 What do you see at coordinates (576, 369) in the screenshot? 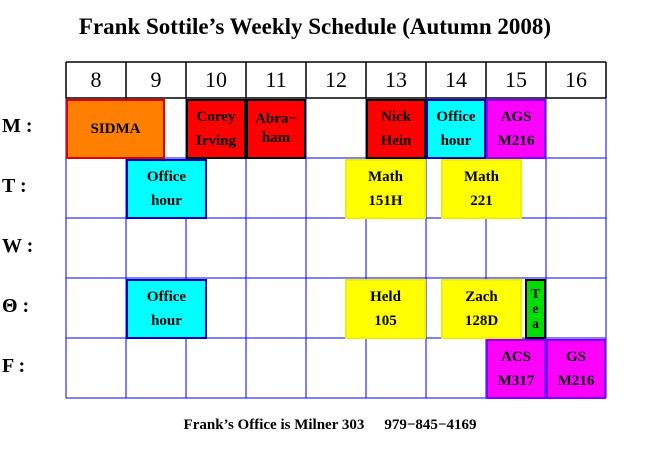
I see `event-gs-14: GS M216` at bounding box center [576, 369].